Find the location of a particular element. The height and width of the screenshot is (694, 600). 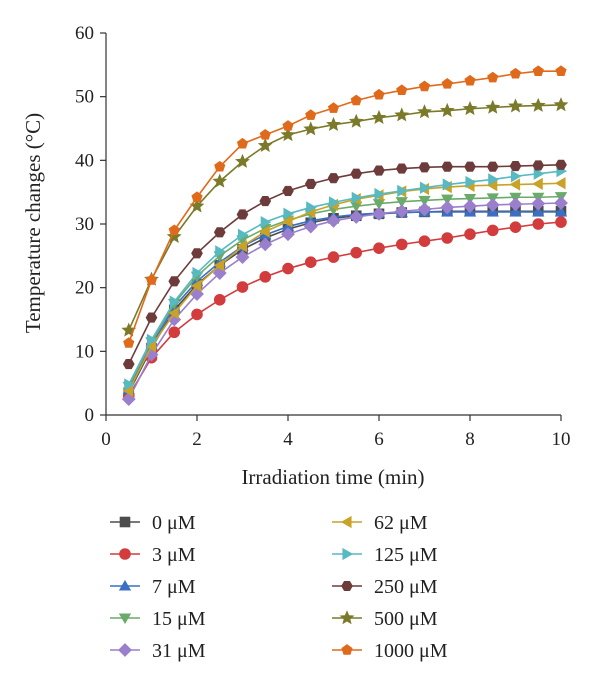

legend-label: 125 μM is located at coordinates (406, 555).